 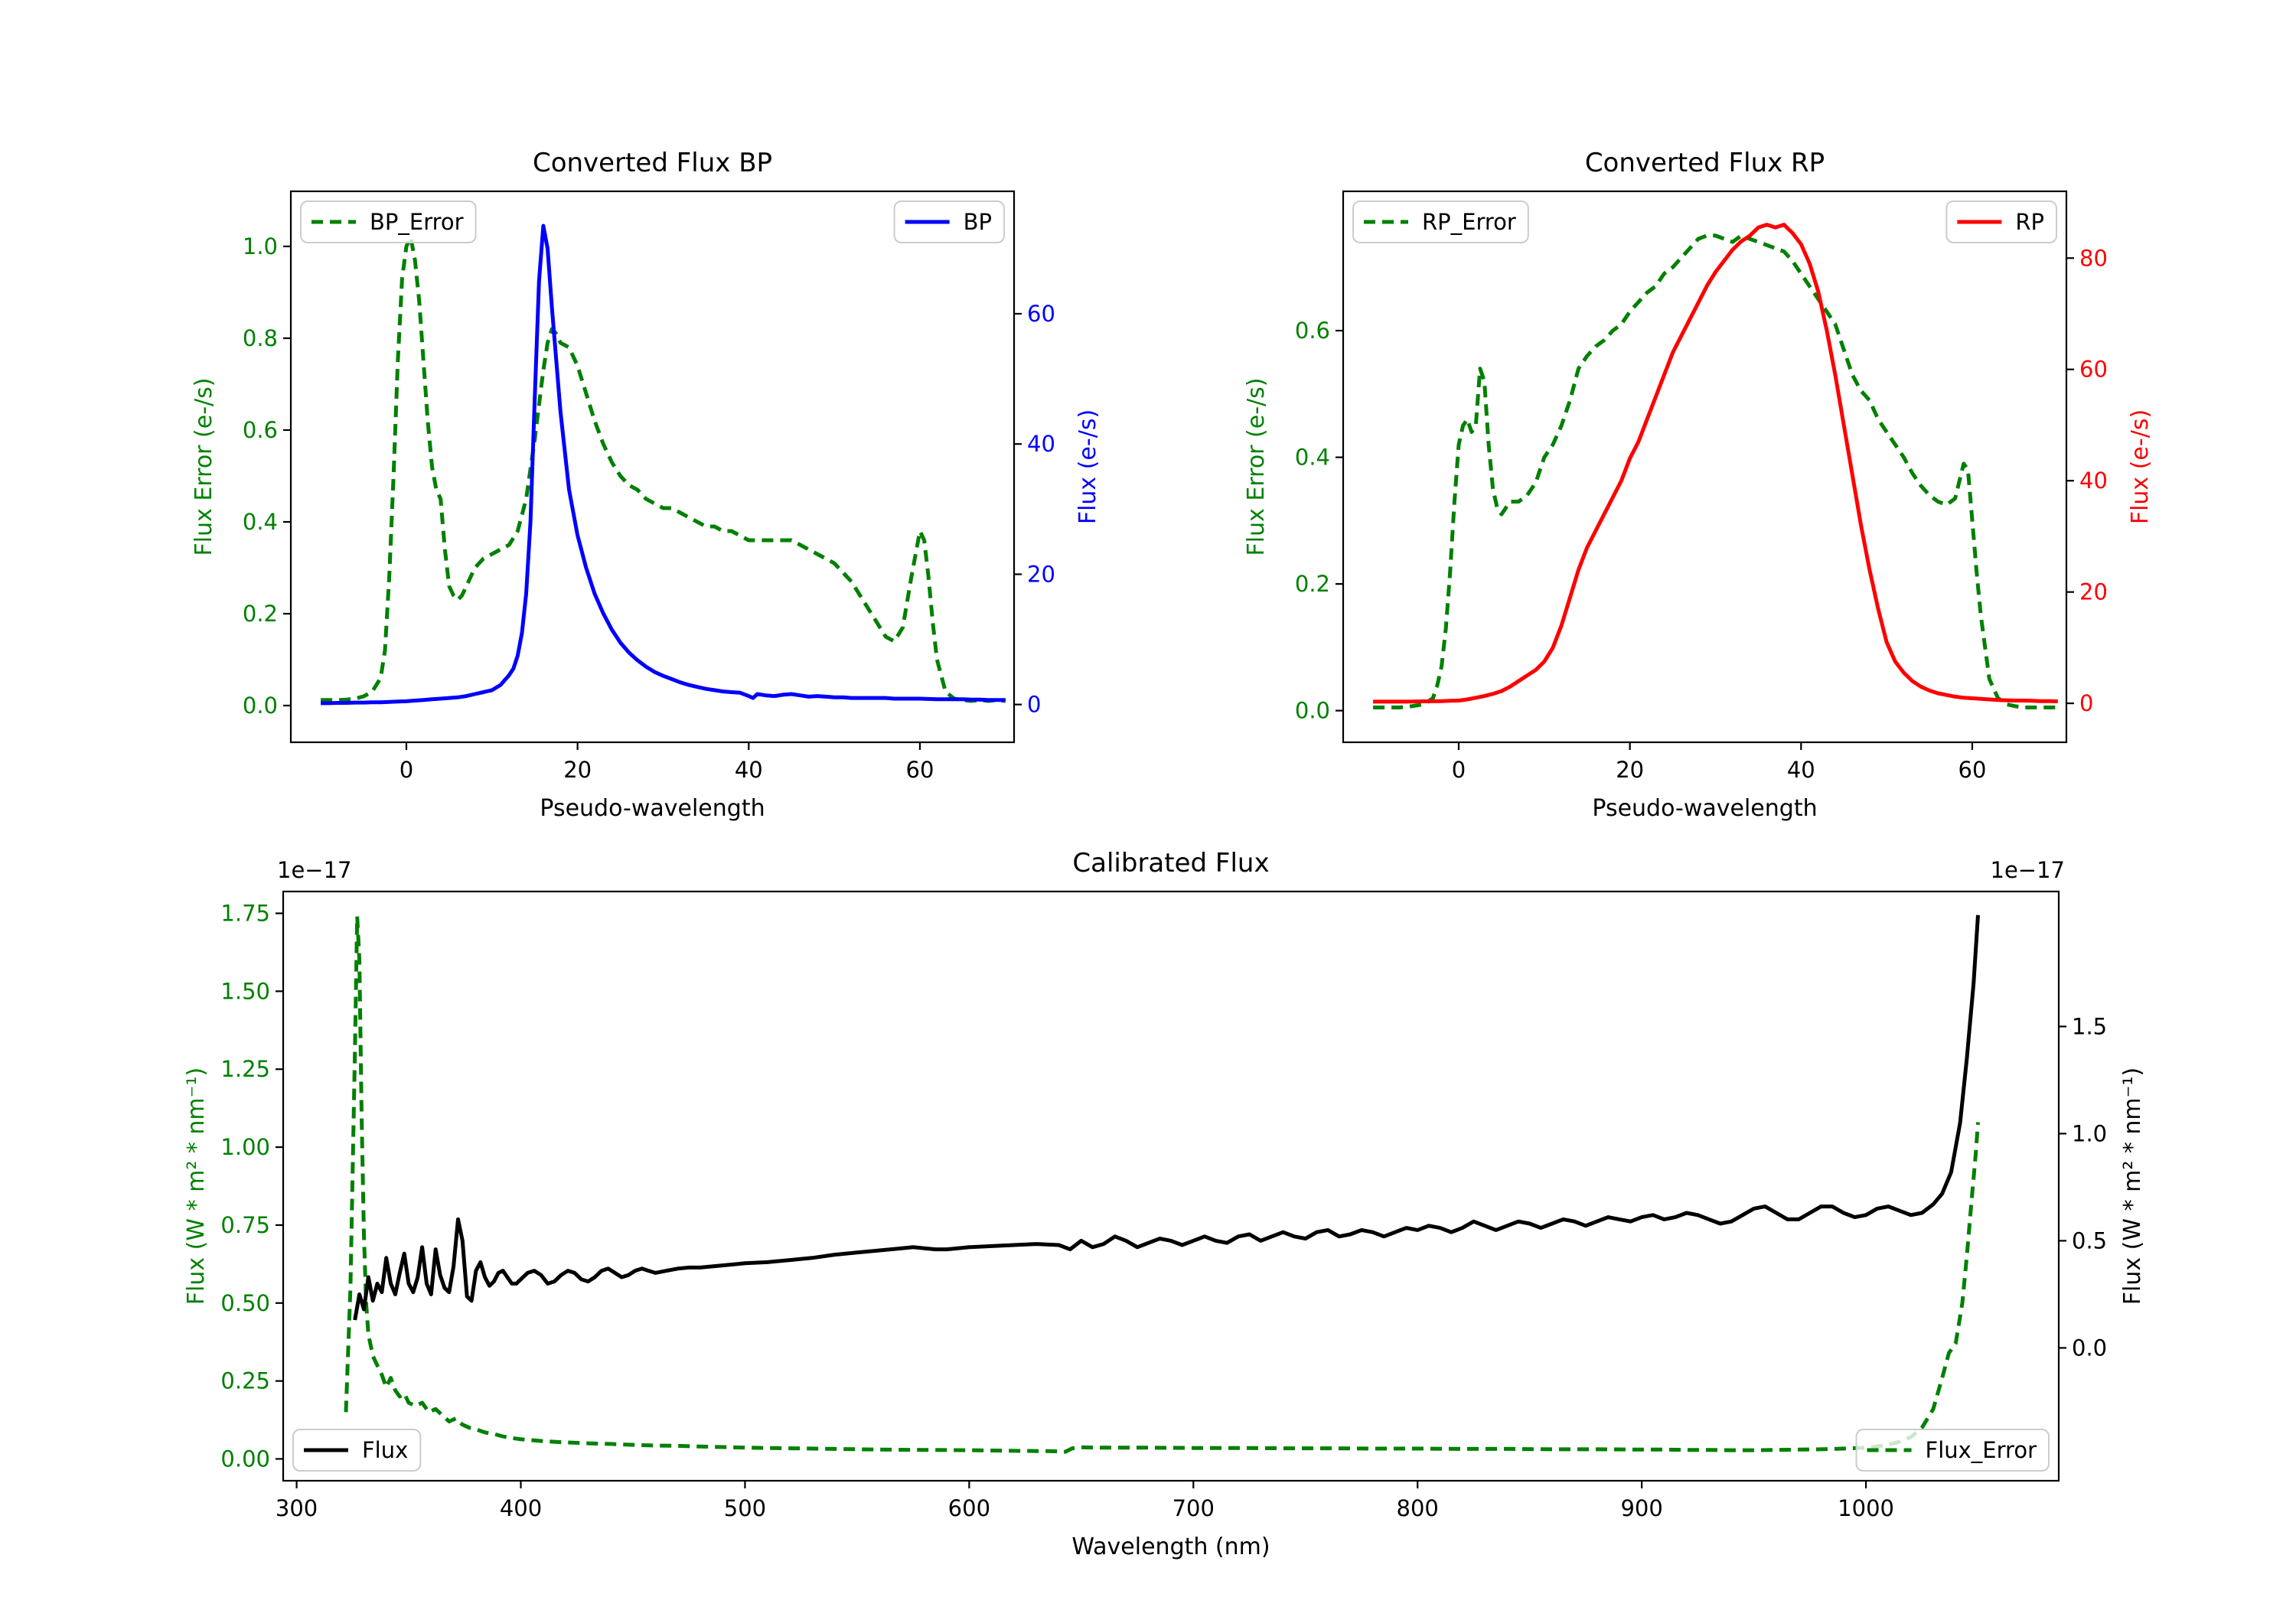 I want to click on left-tick-label: 0.25, so click(x=245, y=1381).